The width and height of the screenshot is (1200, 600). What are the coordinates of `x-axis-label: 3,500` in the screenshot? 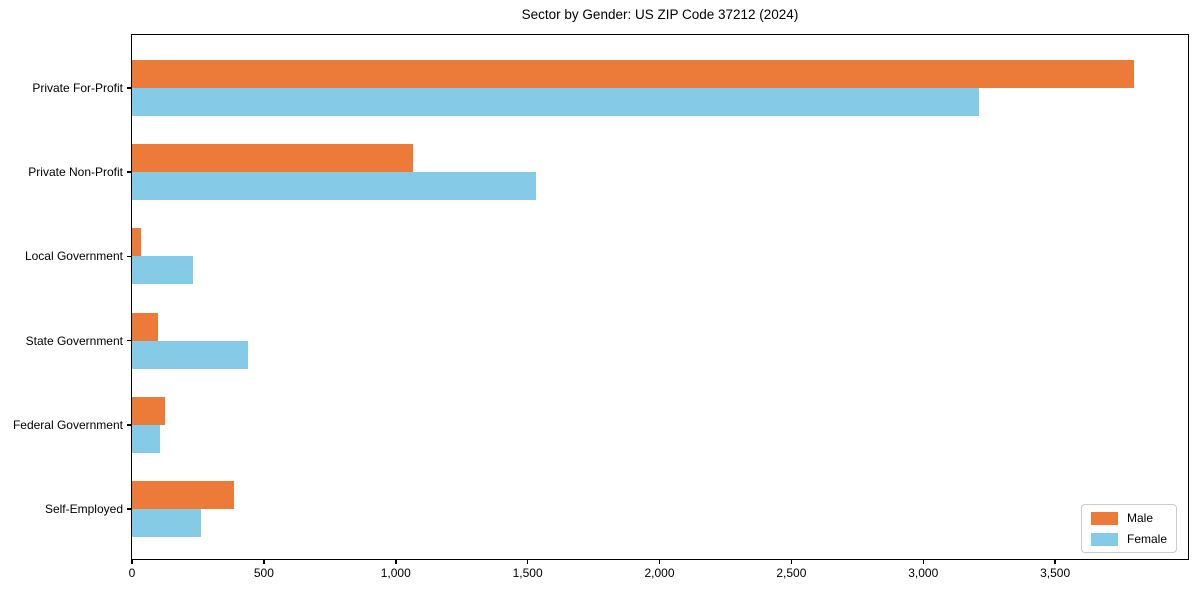 It's located at (1055, 573).